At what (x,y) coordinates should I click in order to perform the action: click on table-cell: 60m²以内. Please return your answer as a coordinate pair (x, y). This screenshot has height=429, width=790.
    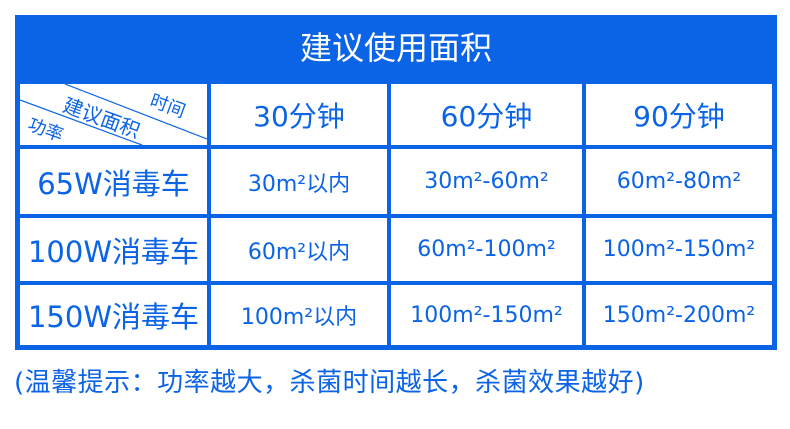
    Looking at the image, I should click on (299, 249).